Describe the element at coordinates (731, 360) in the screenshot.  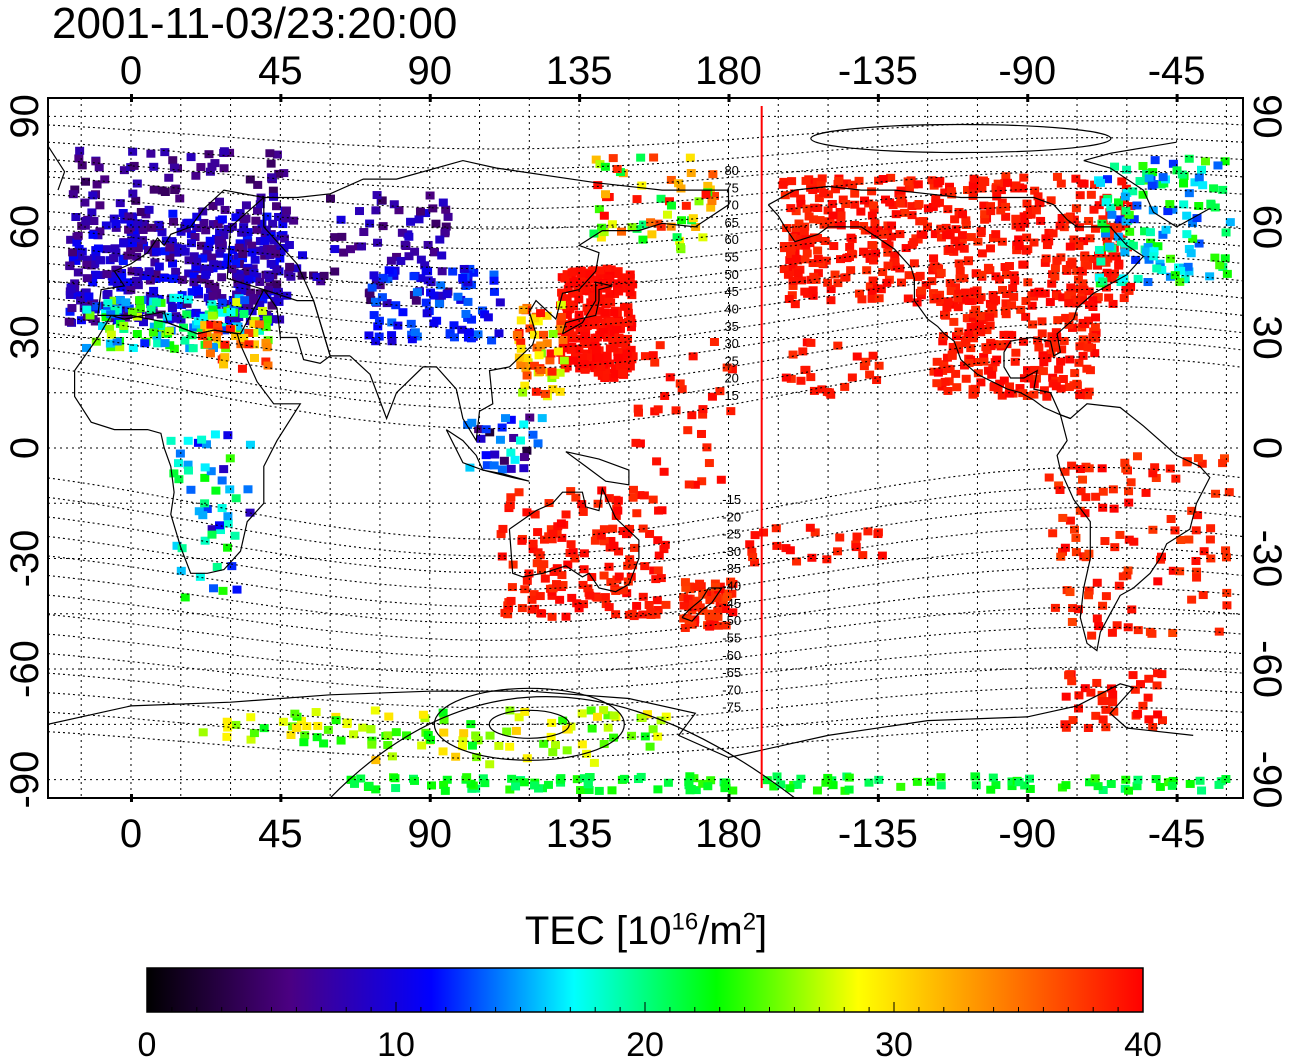
I see `contour-label: 25` at that location.